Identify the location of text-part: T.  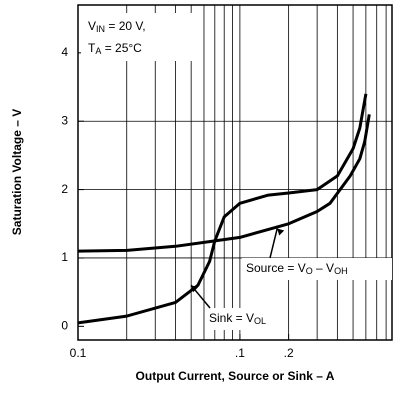
(92, 48).